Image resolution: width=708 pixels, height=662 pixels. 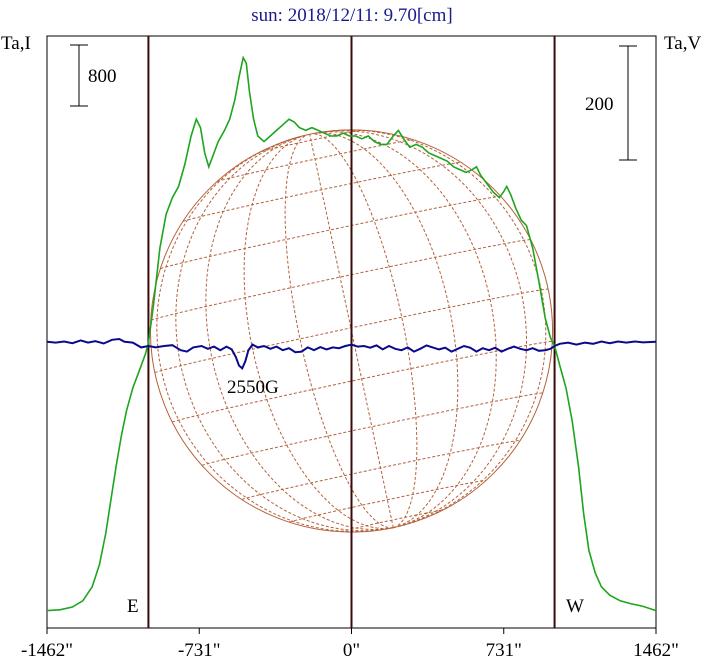 I want to click on scale-bar-right, so click(x=628, y=103).